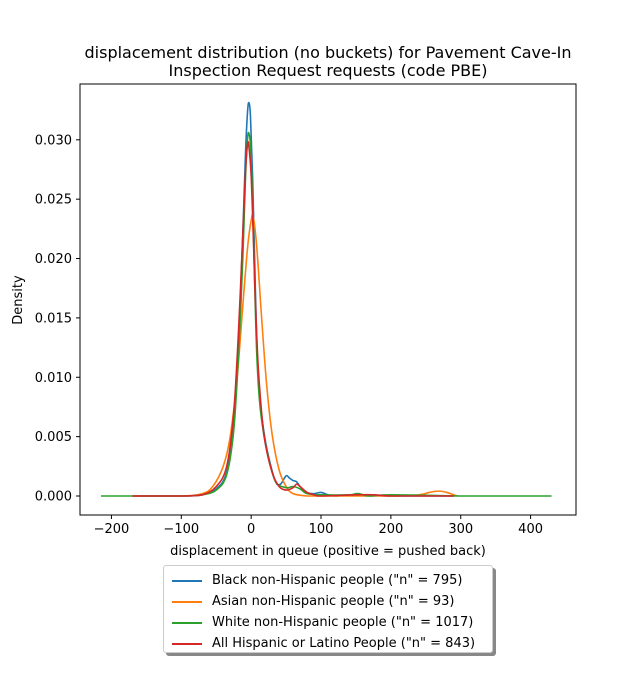 This screenshot has height=700, width=640. I want to click on legend-label-asian: Asian non-Hispanic people ("n" = 93), so click(333, 601).